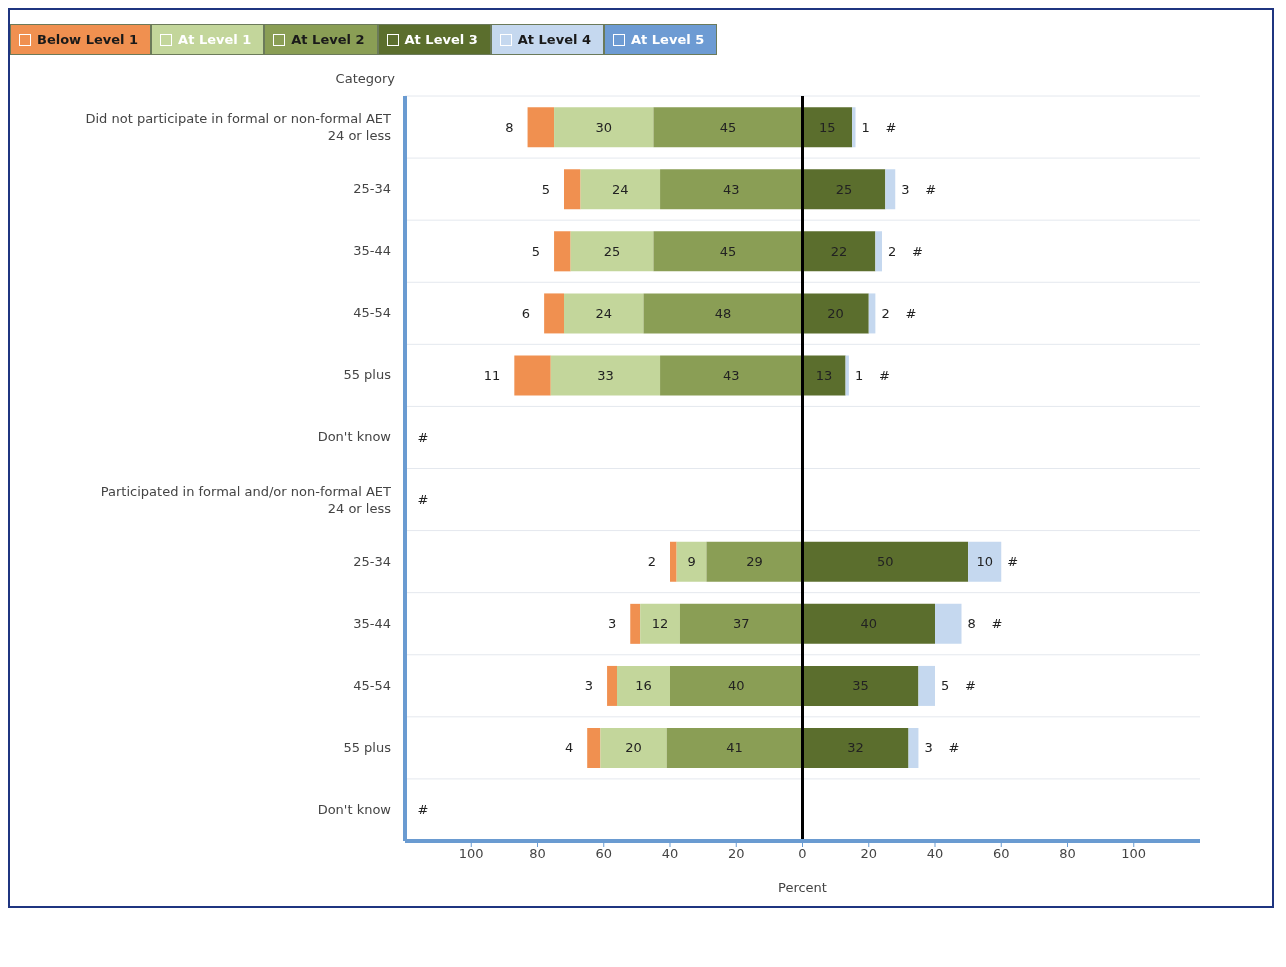 The image size is (1286, 967). I want to click on data-label: 43, so click(731, 189).